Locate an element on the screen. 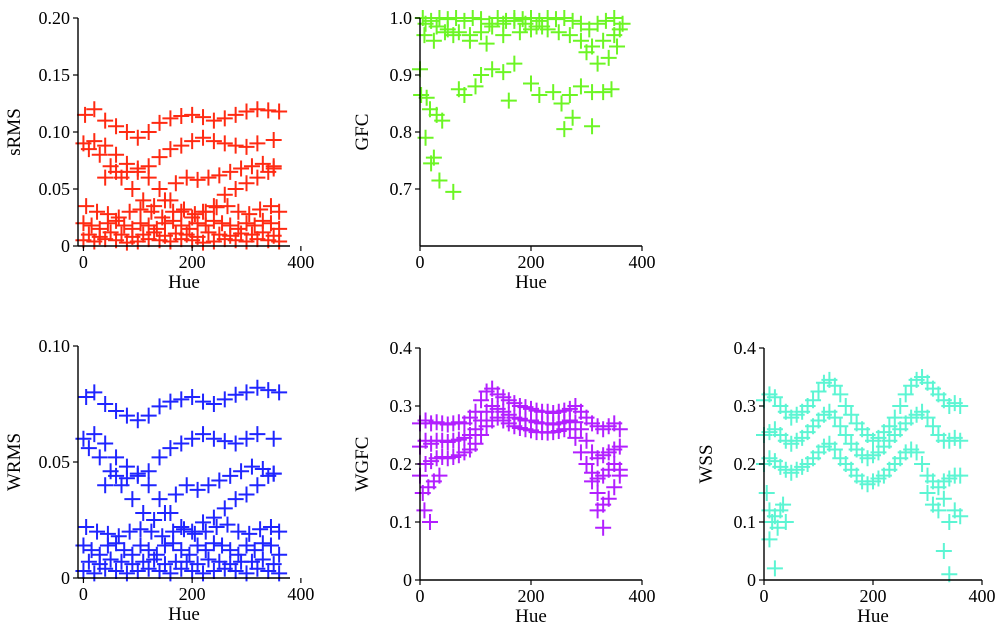 The height and width of the screenshot is (640, 1000). series-srms is located at coordinates (181, 176).